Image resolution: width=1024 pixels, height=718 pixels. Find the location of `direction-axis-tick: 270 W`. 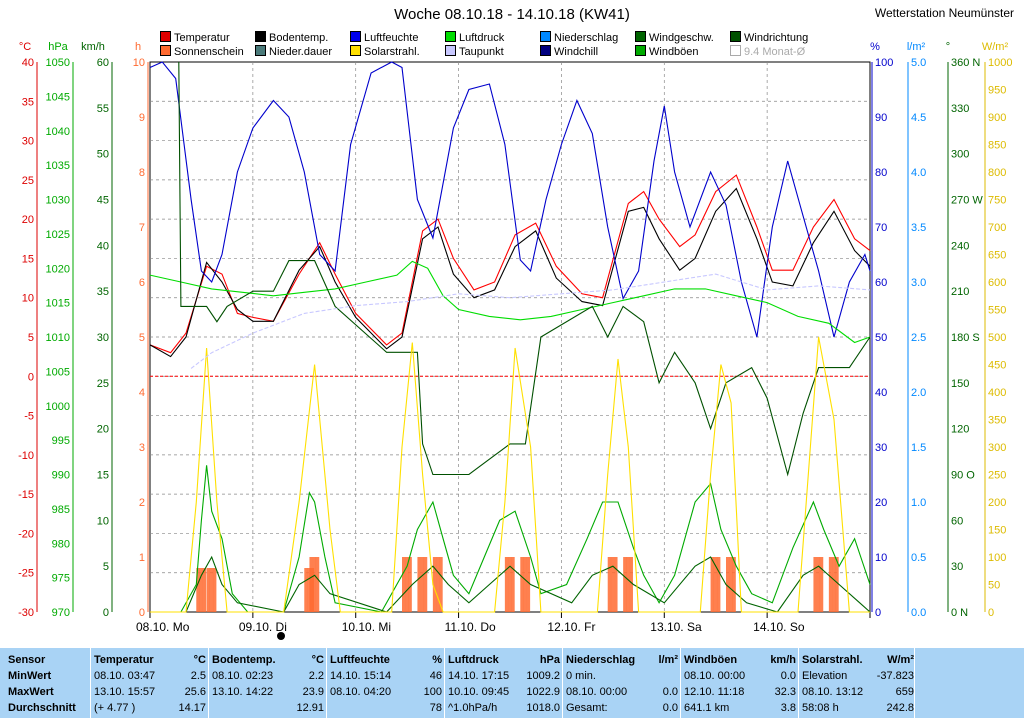

direction-axis-tick: 270 W is located at coordinates (967, 201).